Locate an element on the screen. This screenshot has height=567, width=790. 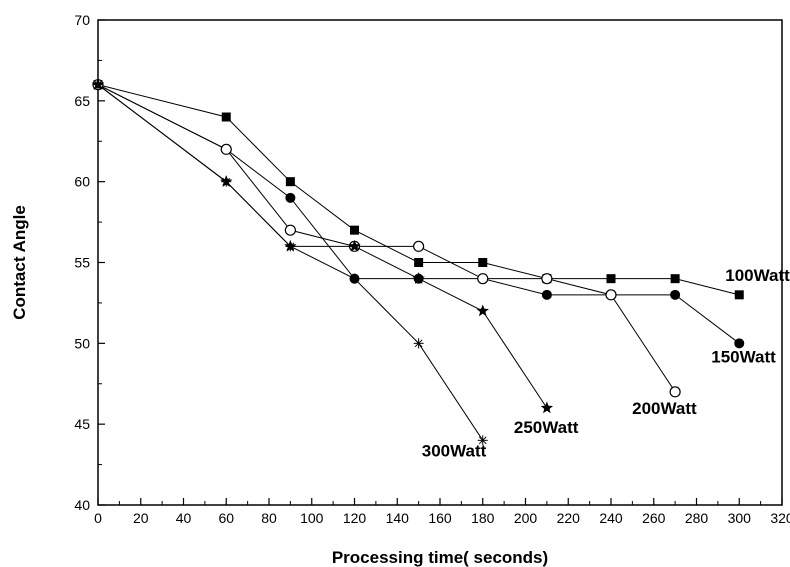
y-tick-label: 40 is located at coordinates (82, 505).